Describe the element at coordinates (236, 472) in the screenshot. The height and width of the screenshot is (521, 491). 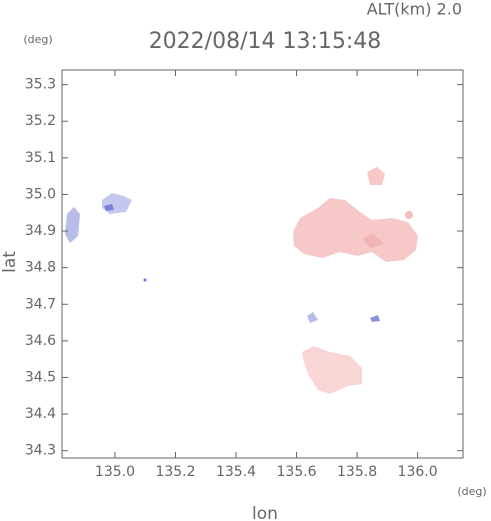
I see `x-tick-label: 135.4` at that location.